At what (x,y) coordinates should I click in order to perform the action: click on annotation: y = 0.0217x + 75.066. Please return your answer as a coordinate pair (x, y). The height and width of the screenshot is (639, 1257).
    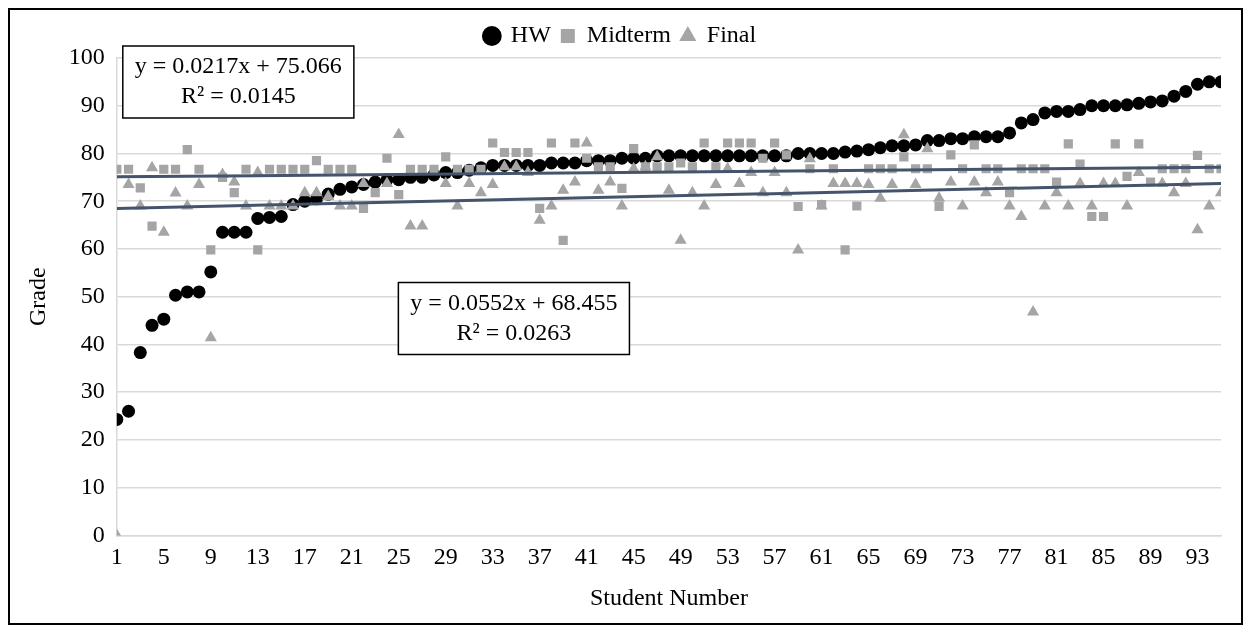
    Looking at the image, I should click on (238, 65).